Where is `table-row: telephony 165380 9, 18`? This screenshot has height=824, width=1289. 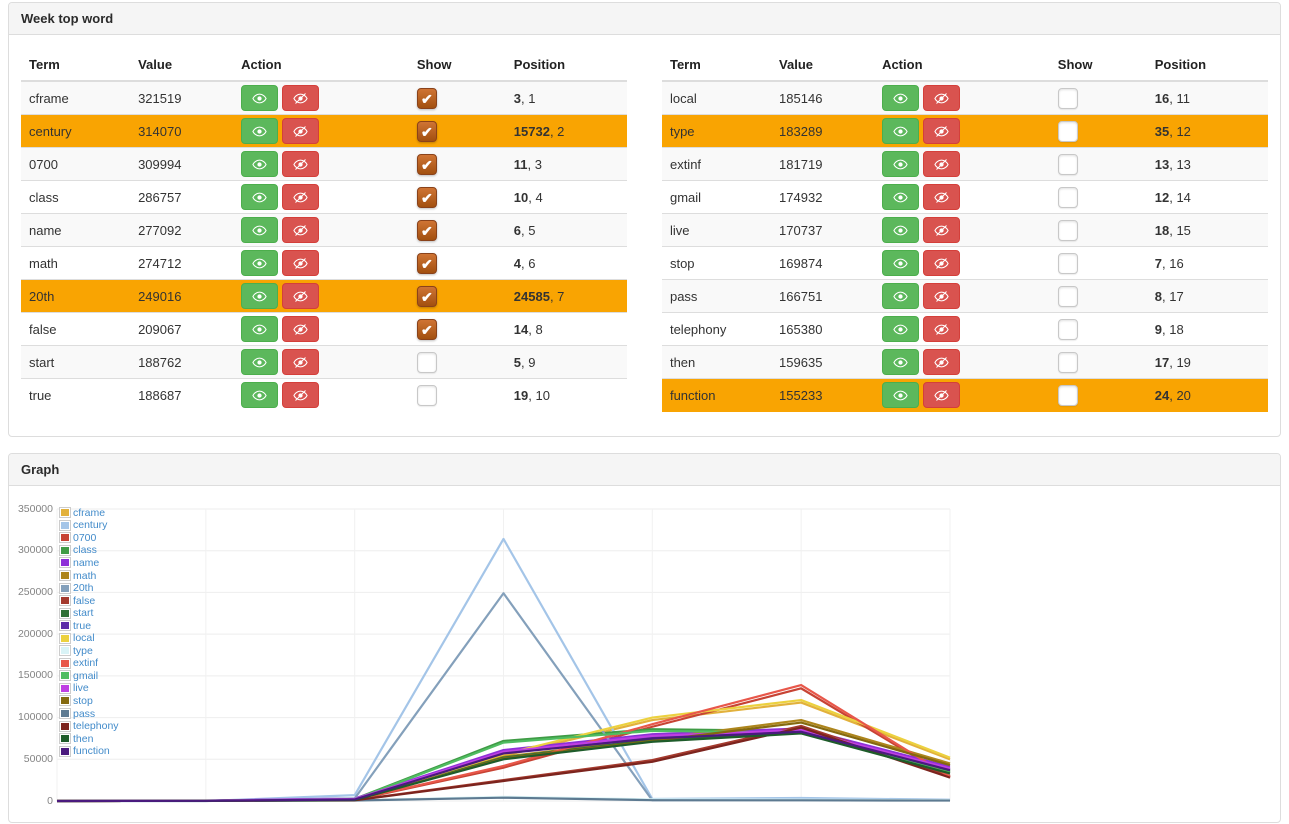
table-row: telephony 165380 9, 18 is located at coordinates (964, 329).